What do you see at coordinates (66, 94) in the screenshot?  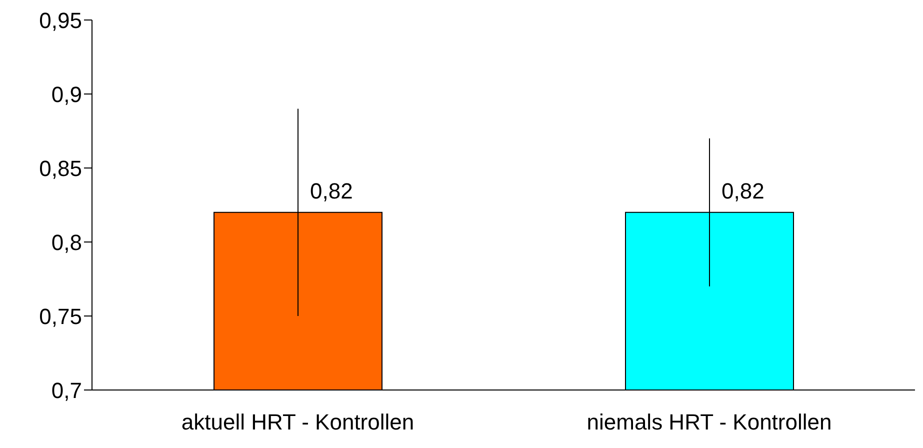 I see `y-tick-label: 0,9` at bounding box center [66, 94].